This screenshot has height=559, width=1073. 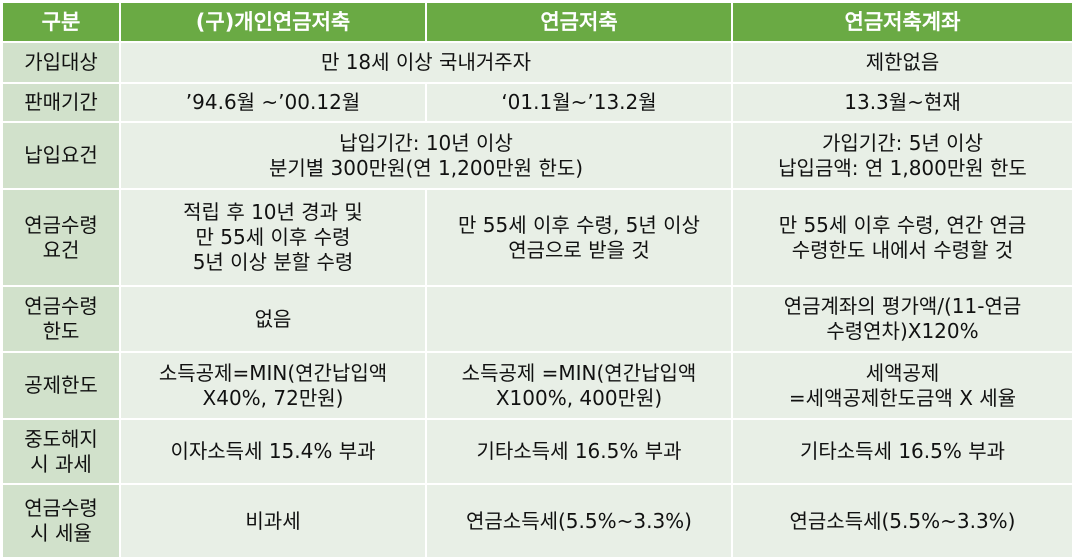 What do you see at coordinates (902, 372) in the screenshot?
I see `cell-text: 세액공제` at bounding box center [902, 372].